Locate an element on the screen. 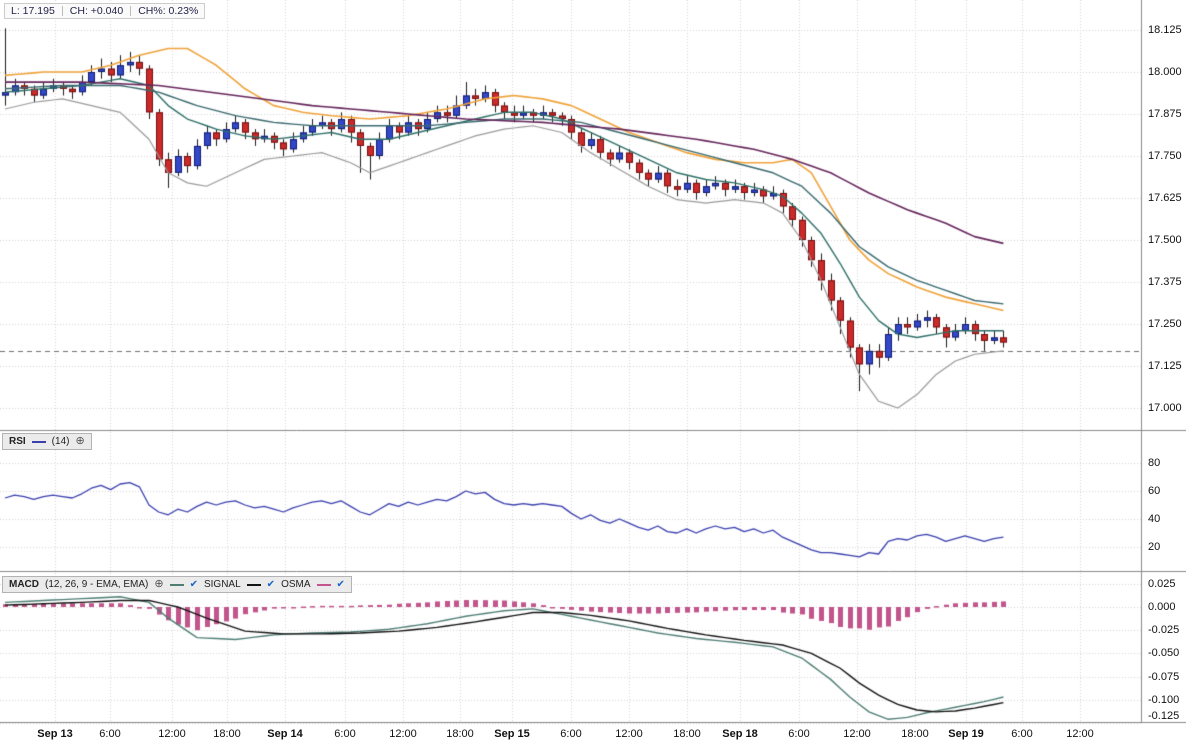 Image resolution: width=1186 pixels, height=748 pixels. osma-visibility-checkbox: ✔ is located at coordinates (340, 584).